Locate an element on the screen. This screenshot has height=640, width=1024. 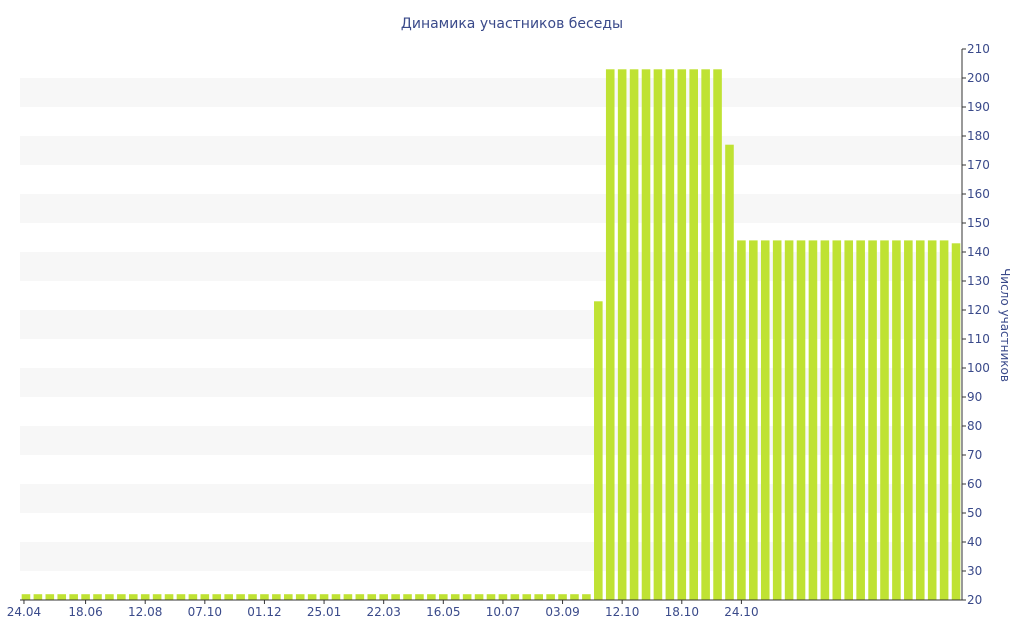
x-tick-label: 24.04 is located at coordinates (24, 612).